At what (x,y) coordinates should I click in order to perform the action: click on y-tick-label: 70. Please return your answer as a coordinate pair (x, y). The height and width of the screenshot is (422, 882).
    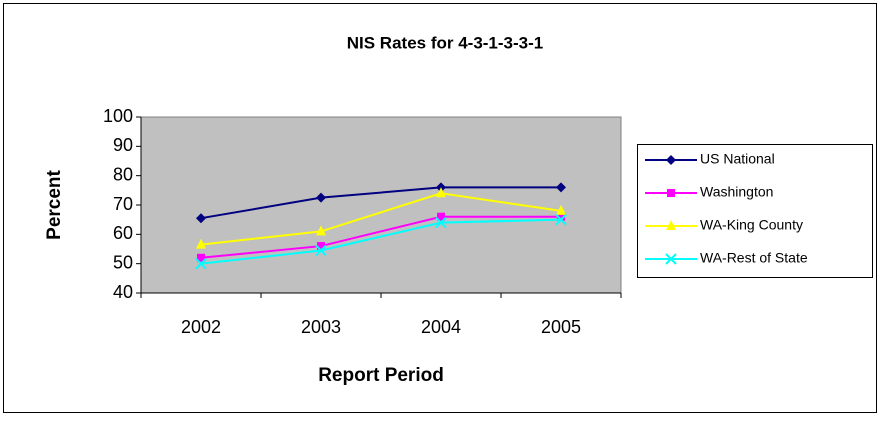
    Looking at the image, I should click on (123, 204).